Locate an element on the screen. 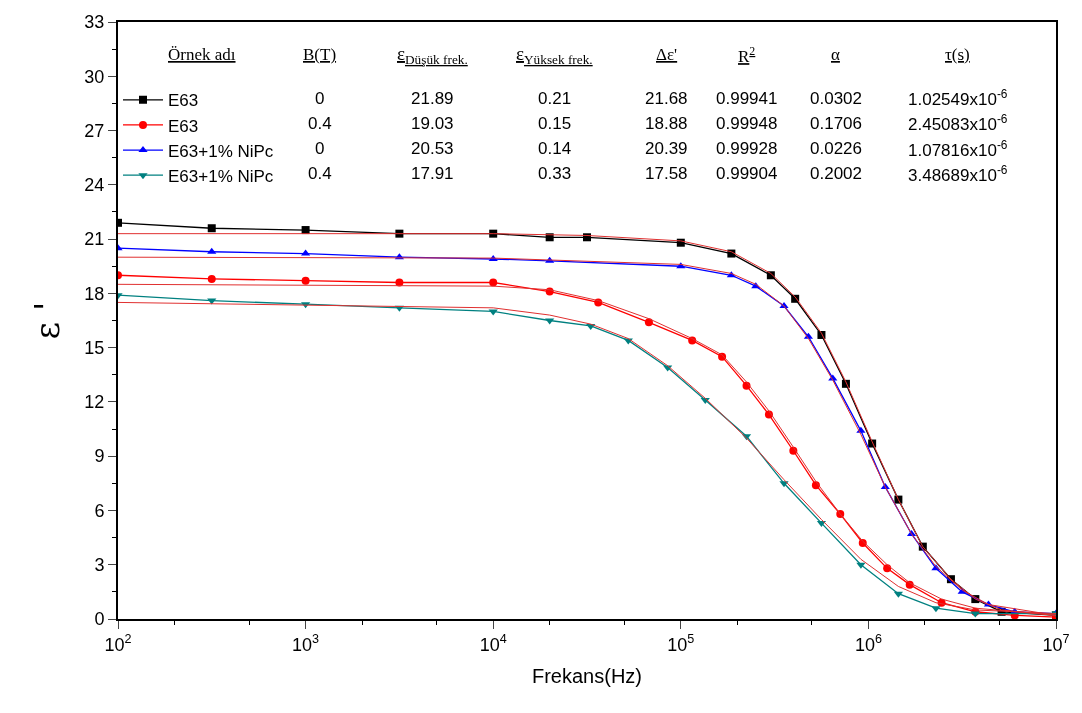  y-tick-label: 12 is located at coordinates (94, 402).